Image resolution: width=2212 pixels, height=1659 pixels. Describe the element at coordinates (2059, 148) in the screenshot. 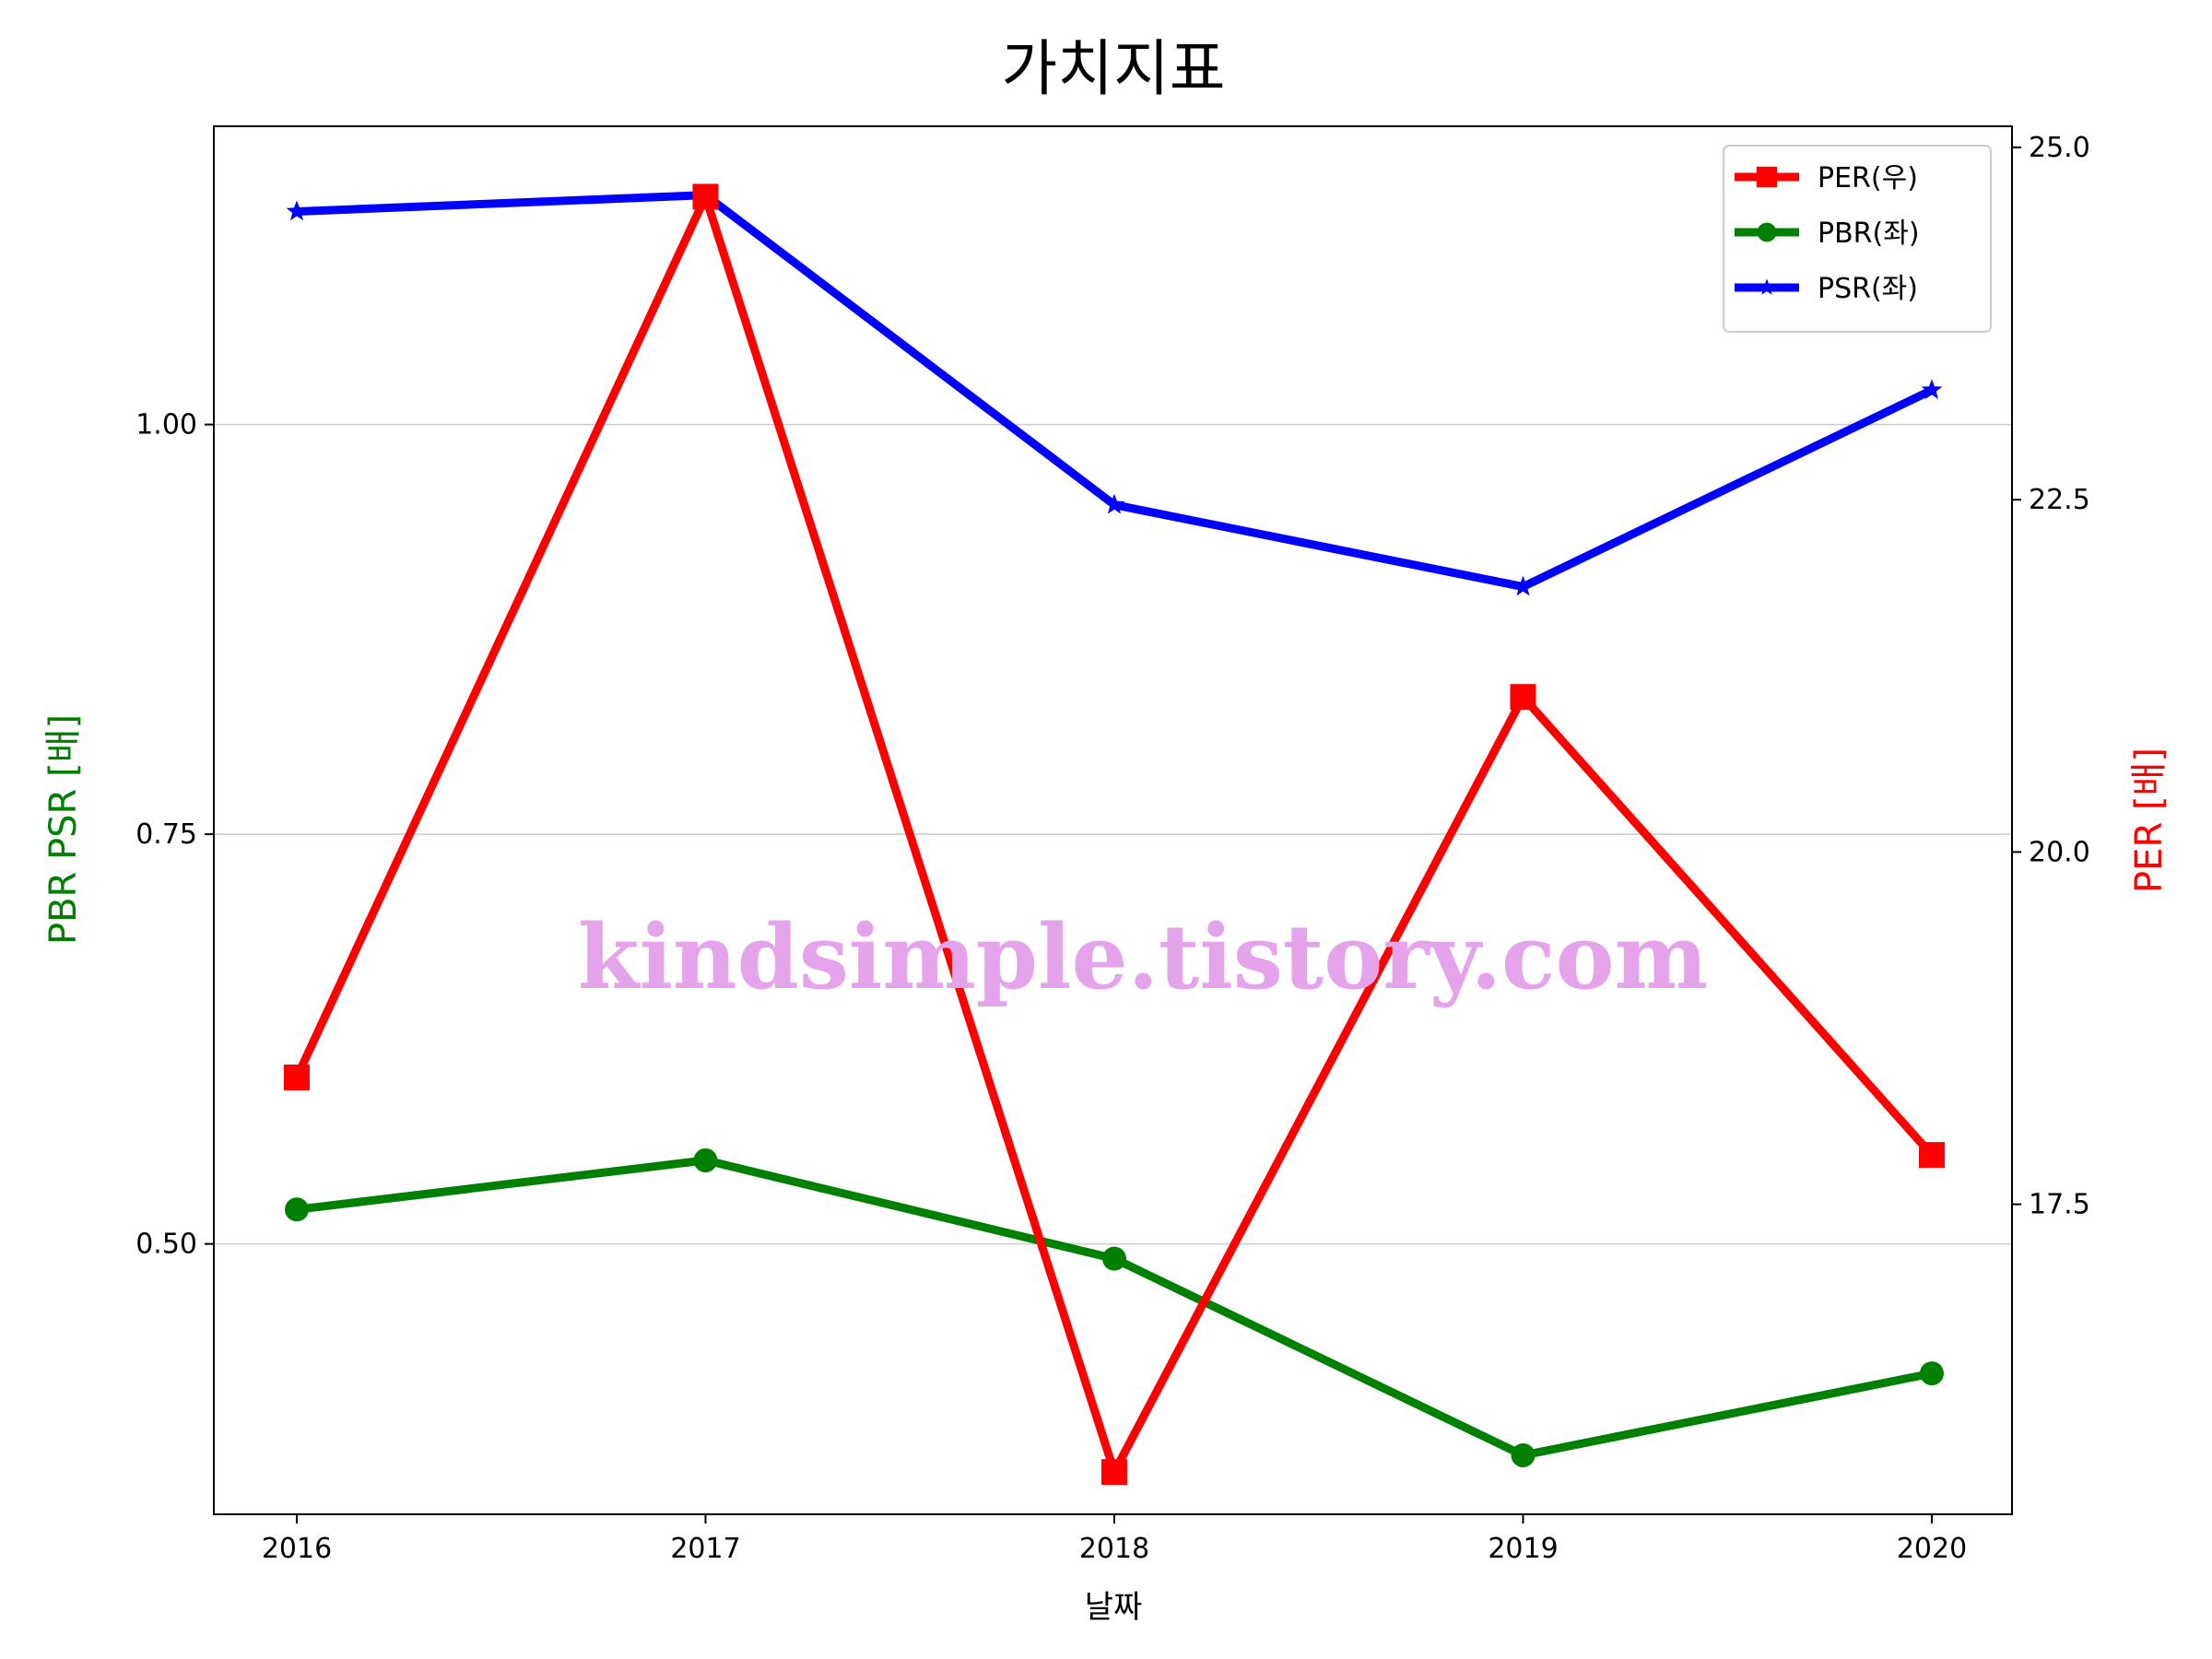

I see `y-right-tick-label: 25.0` at that location.